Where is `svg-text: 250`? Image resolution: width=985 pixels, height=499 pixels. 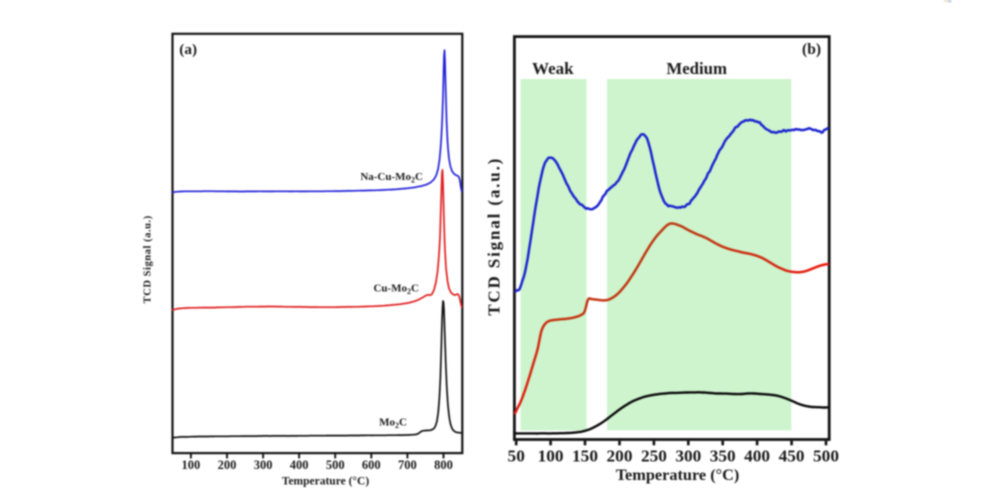
svg-text: 250 is located at coordinates (654, 455).